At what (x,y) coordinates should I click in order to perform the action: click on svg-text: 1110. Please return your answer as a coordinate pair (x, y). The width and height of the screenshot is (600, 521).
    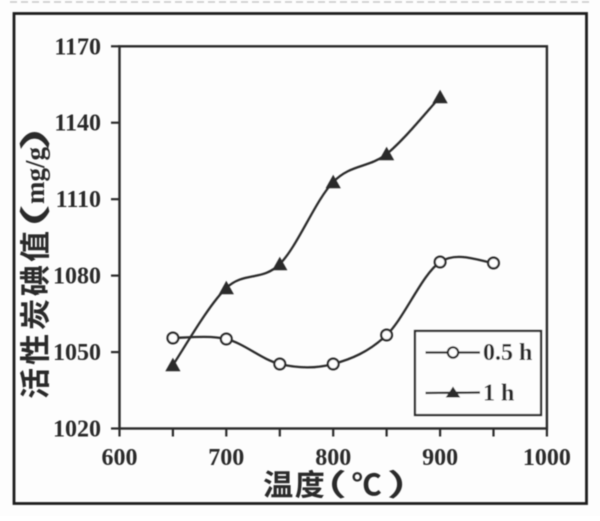
    Looking at the image, I should click on (78, 200).